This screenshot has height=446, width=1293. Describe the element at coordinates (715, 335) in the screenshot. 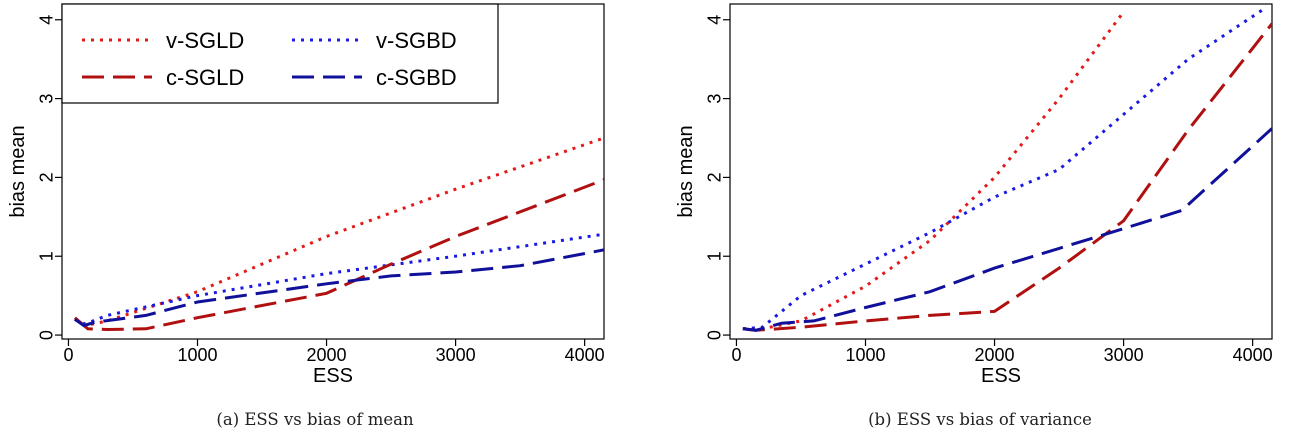

I see `y-tick-label-b-0: 0` at that location.